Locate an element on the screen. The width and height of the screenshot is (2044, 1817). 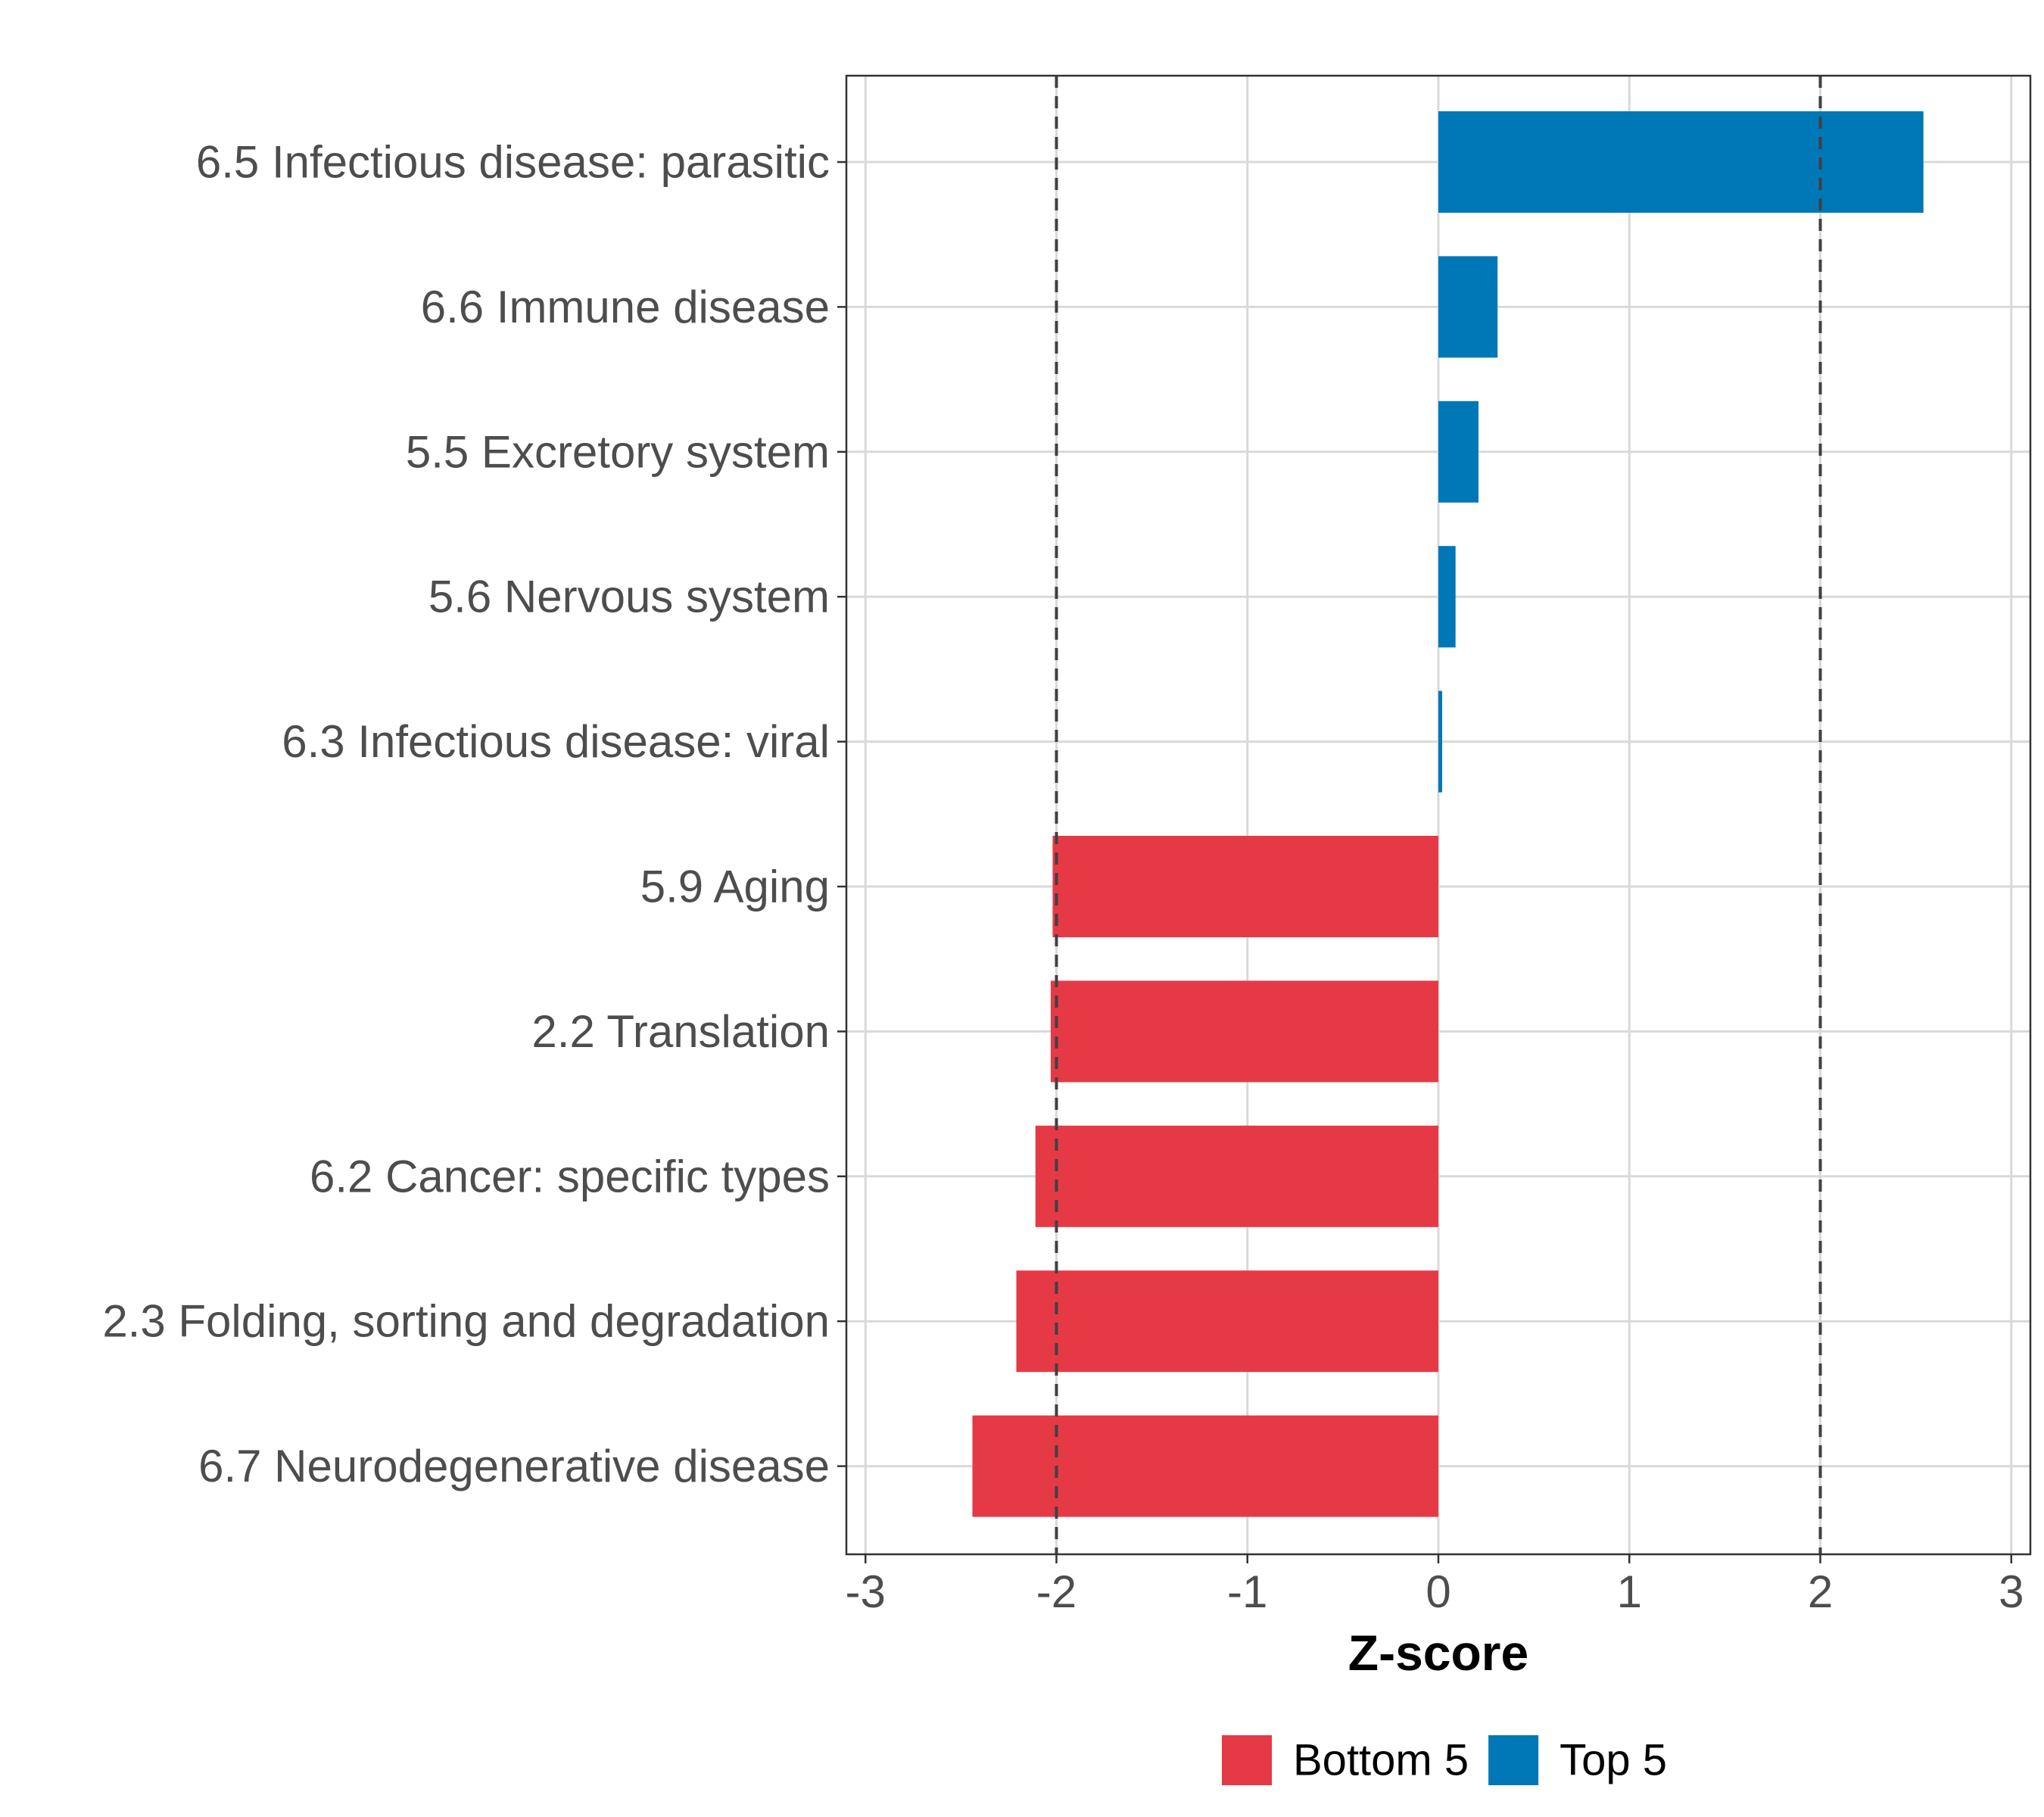
x-tick-label: -2 is located at coordinates (1056, 1592).